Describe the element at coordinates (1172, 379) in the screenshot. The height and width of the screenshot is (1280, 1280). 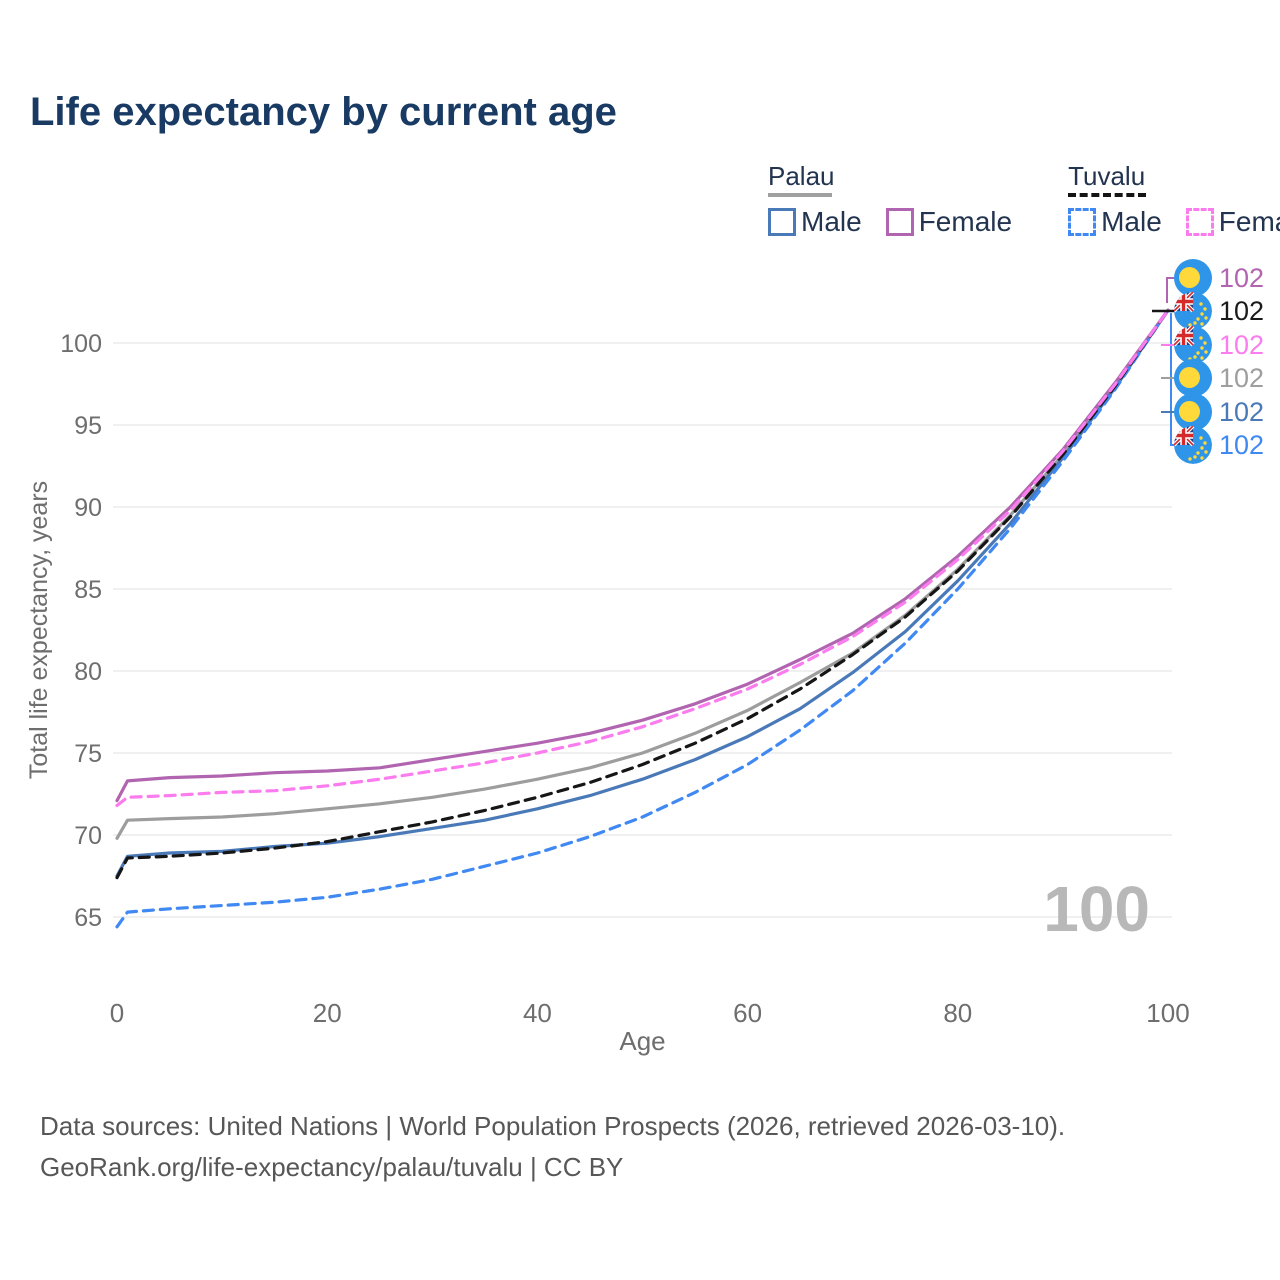
I see `leader-line-tuvalu-male` at that location.